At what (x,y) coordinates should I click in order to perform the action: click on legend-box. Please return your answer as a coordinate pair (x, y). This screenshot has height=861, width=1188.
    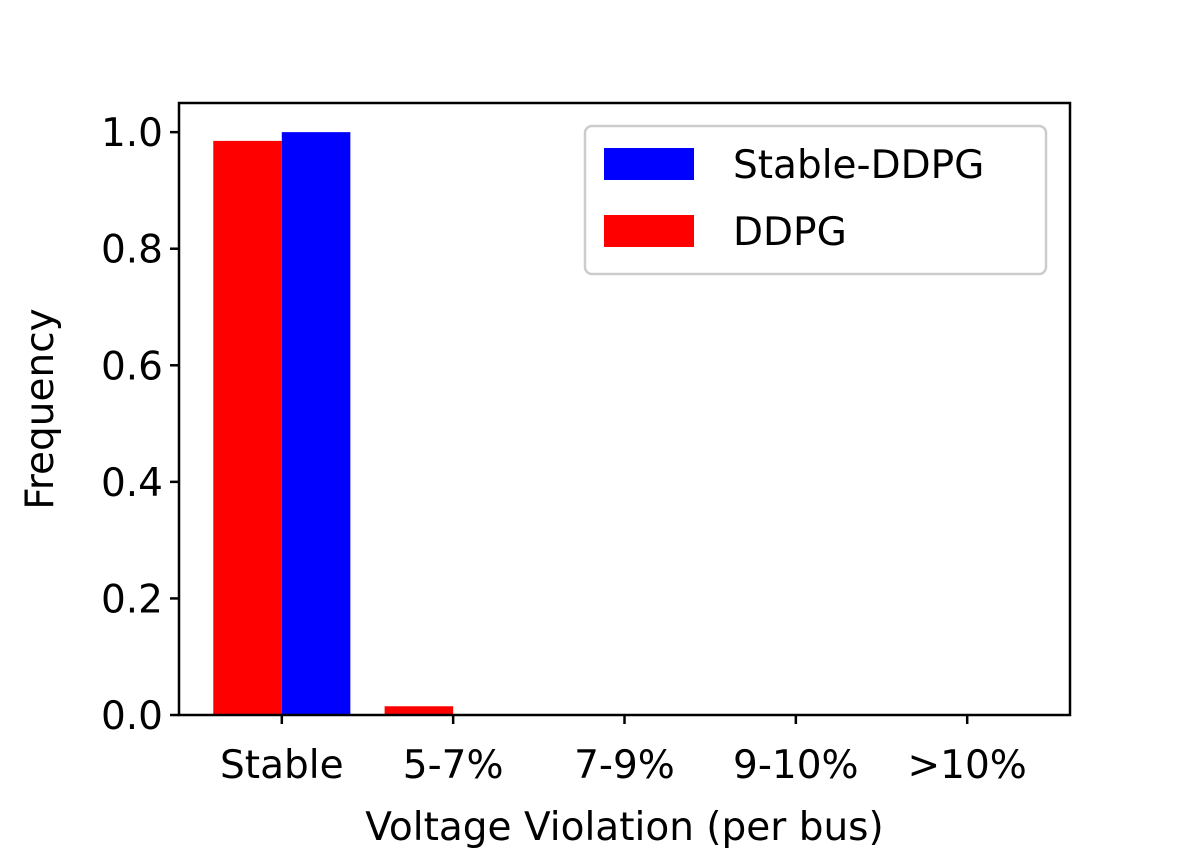
    Looking at the image, I should click on (815, 200).